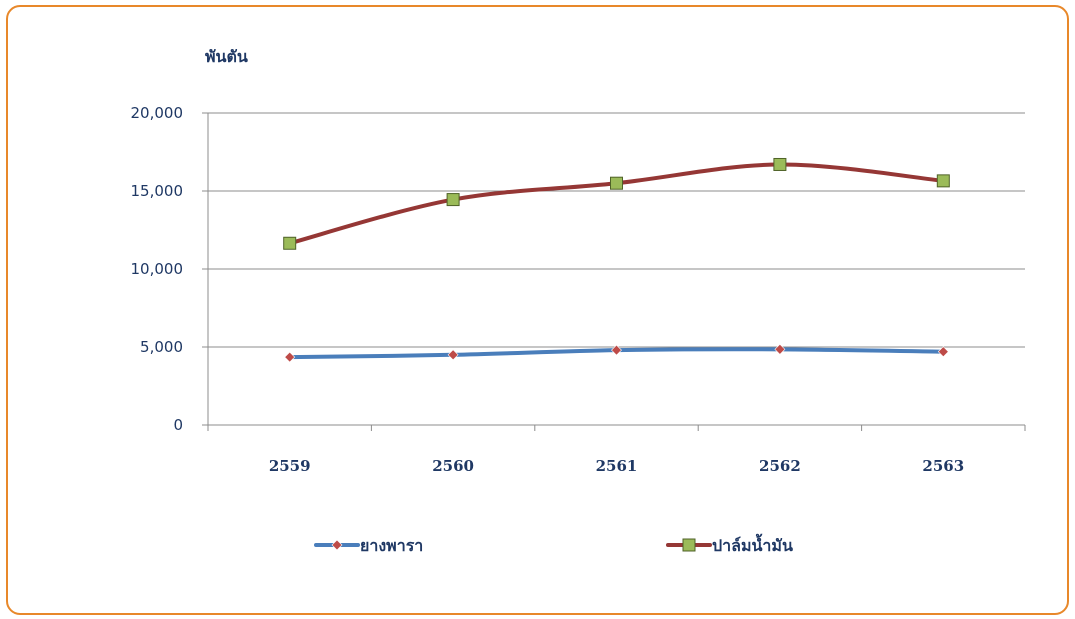 This screenshot has width=1075, height=619. Describe the element at coordinates (290, 466) in the screenshot. I see `x-tick-label: 2559` at that location.